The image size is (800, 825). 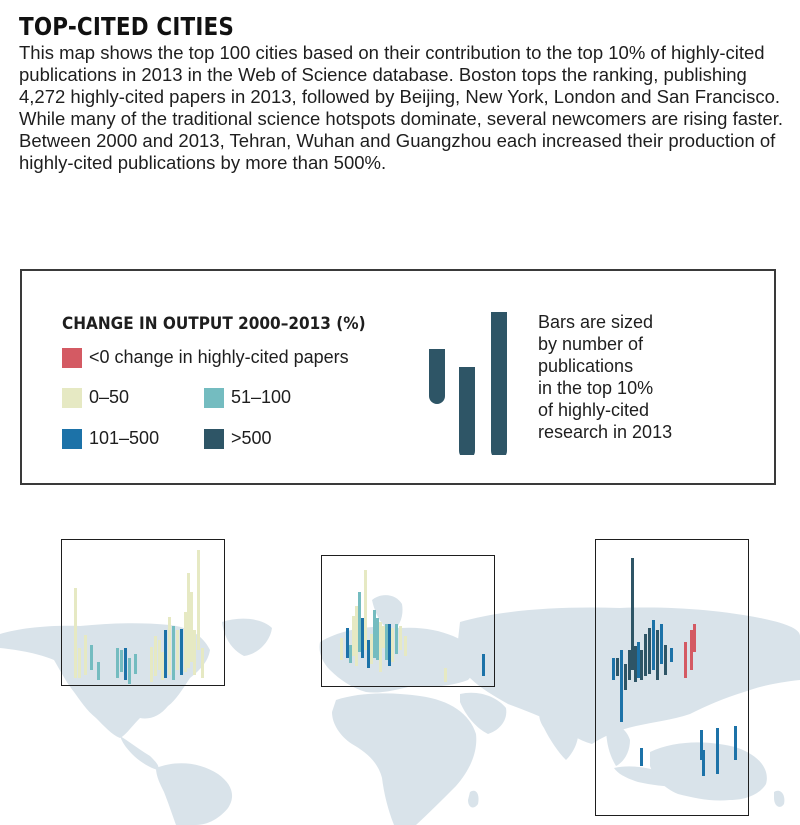 What do you see at coordinates (473, 799) in the screenshot?
I see `land-madagascar` at bounding box center [473, 799].